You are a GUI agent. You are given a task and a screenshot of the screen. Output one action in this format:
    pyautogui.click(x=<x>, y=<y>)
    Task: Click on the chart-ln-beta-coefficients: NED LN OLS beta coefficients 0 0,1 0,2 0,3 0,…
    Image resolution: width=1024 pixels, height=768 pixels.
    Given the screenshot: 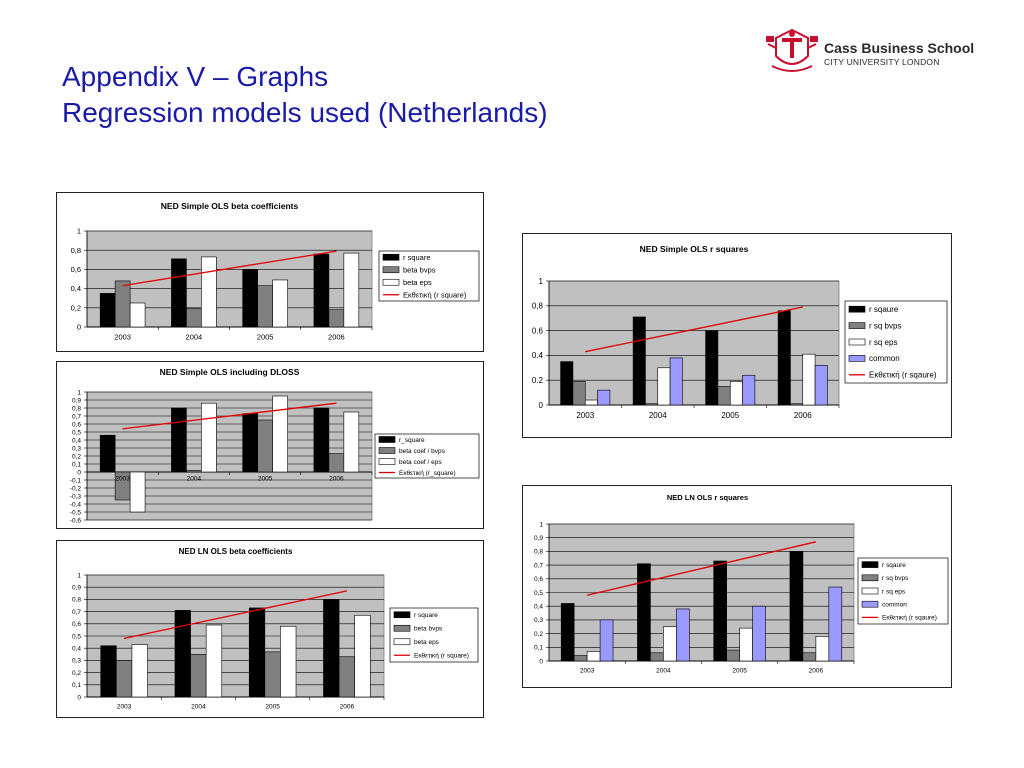 What is the action you would take?
    pyautogui.click(x=270, y=629)
    